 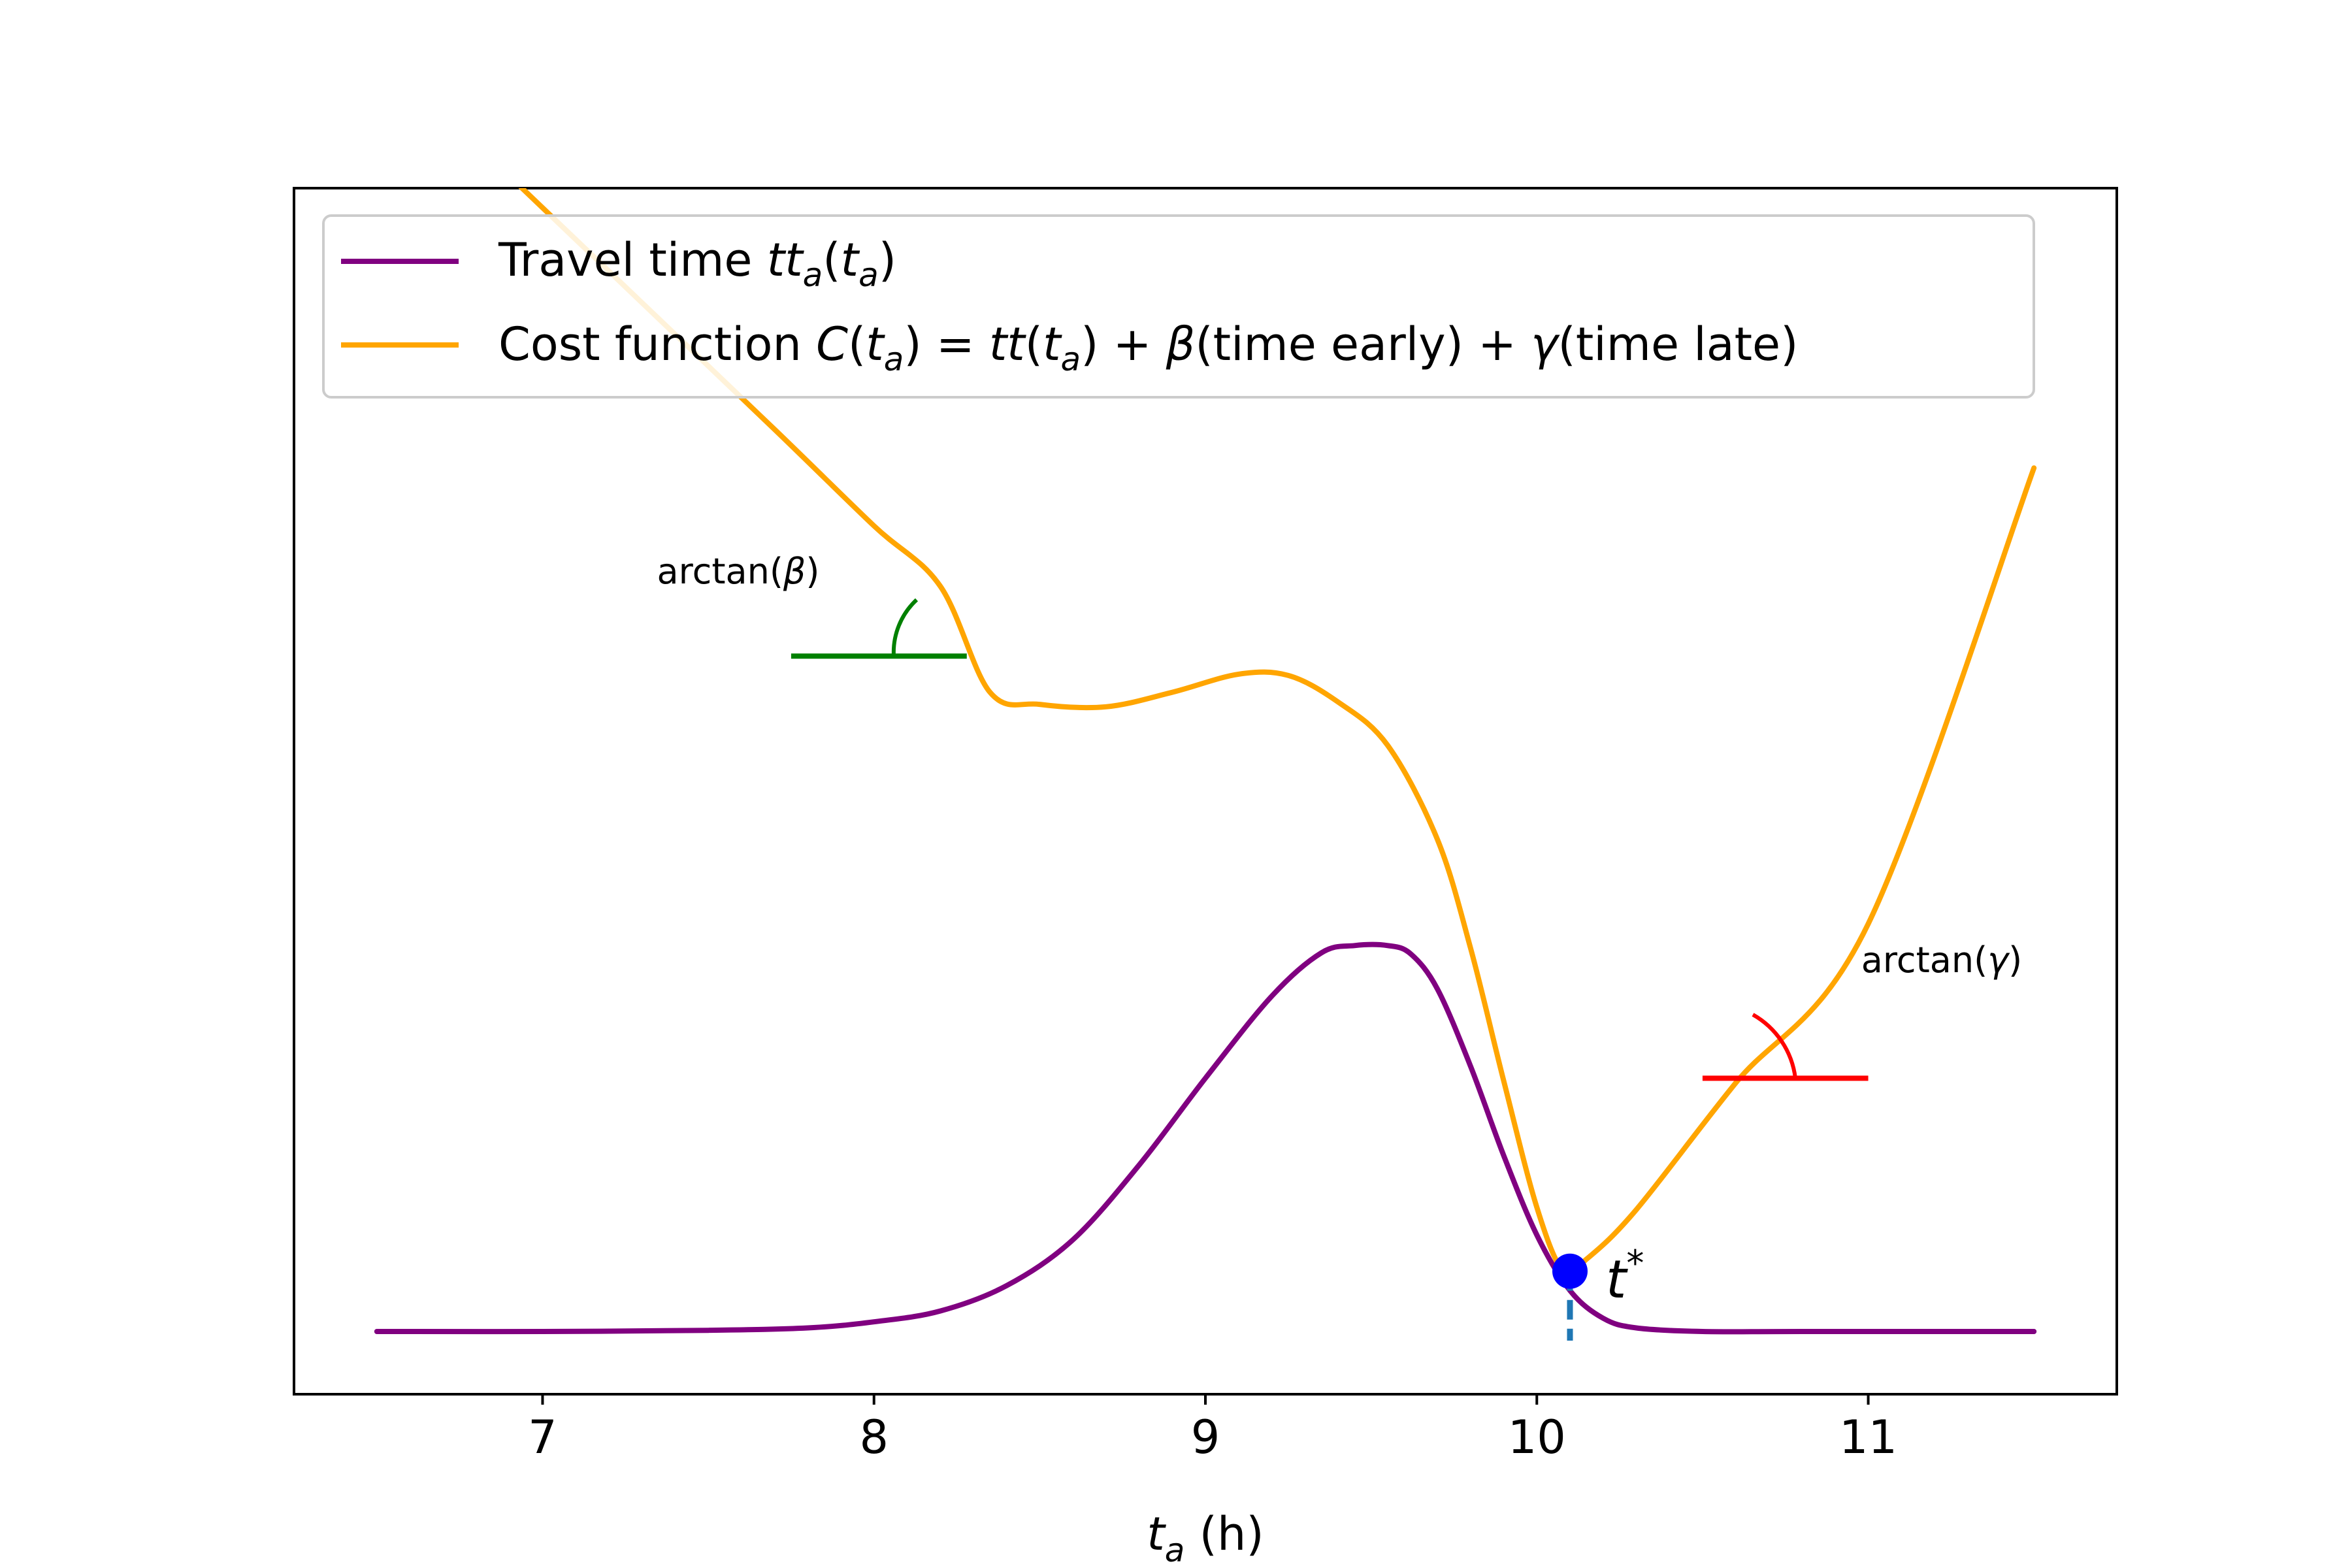 I want to click on legend-cost-sub-2: a, so click(x=1071, y=359).